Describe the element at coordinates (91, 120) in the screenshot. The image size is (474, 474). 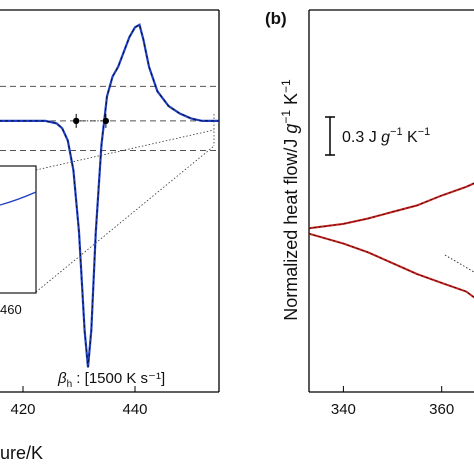
I see `panel-a-markers` at that location.